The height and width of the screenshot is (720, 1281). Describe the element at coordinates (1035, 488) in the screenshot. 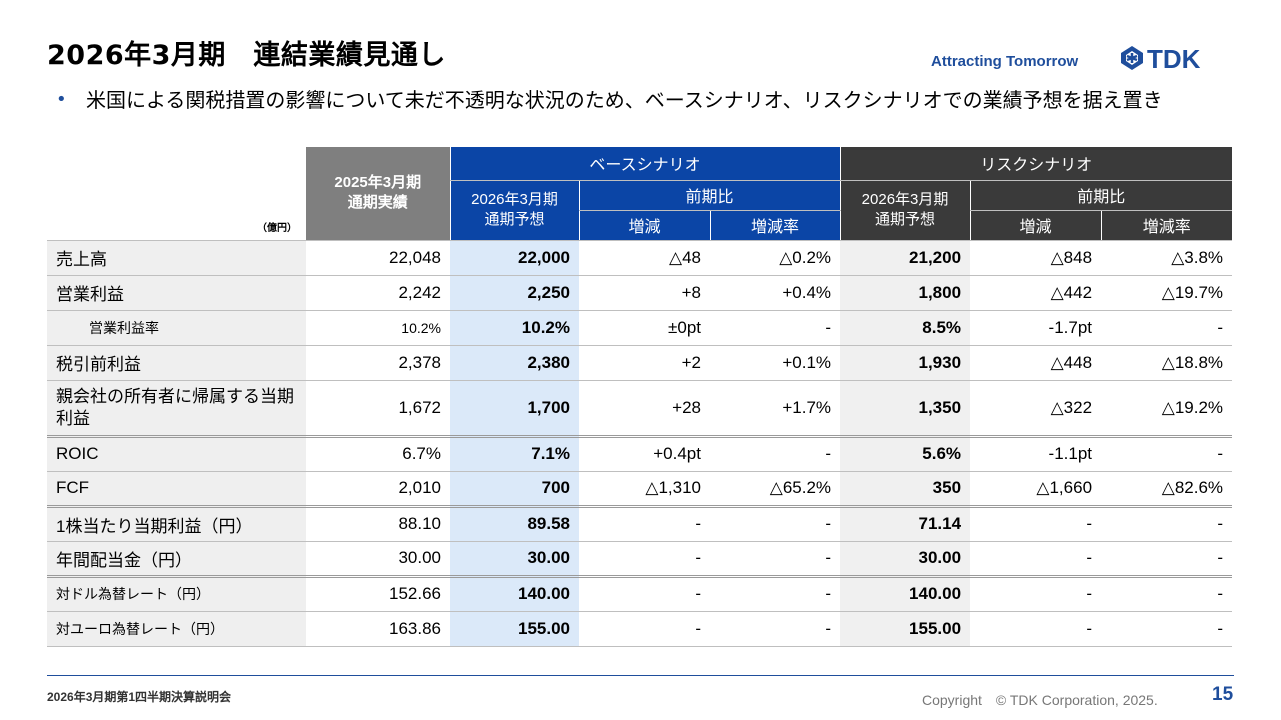

I see `risk-change: △1,660` at that location.